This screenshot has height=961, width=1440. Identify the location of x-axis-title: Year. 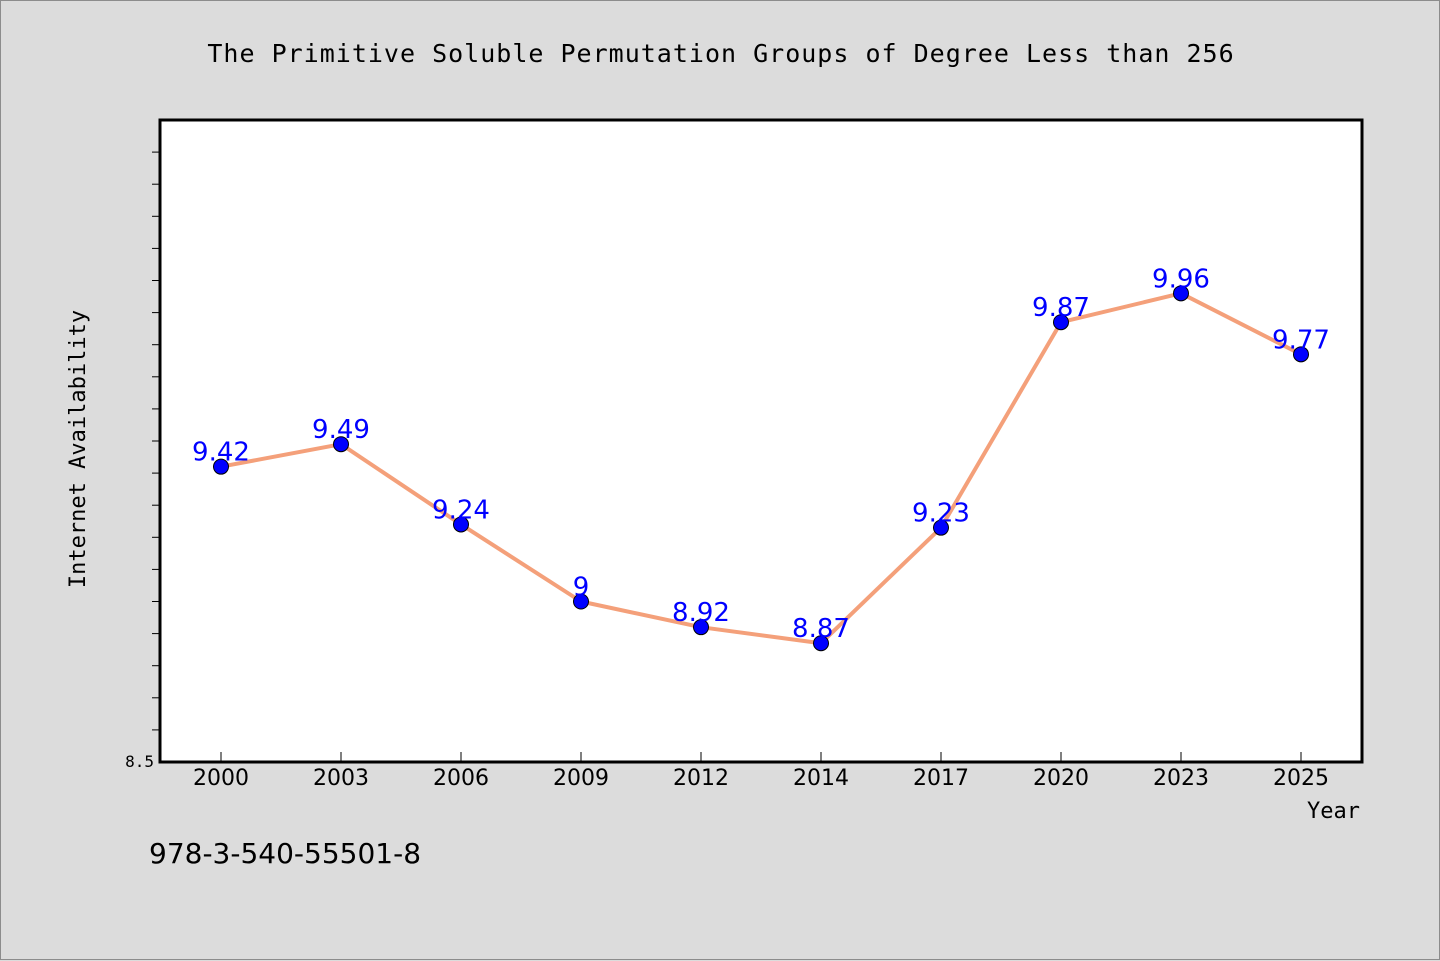
(1333, 811).